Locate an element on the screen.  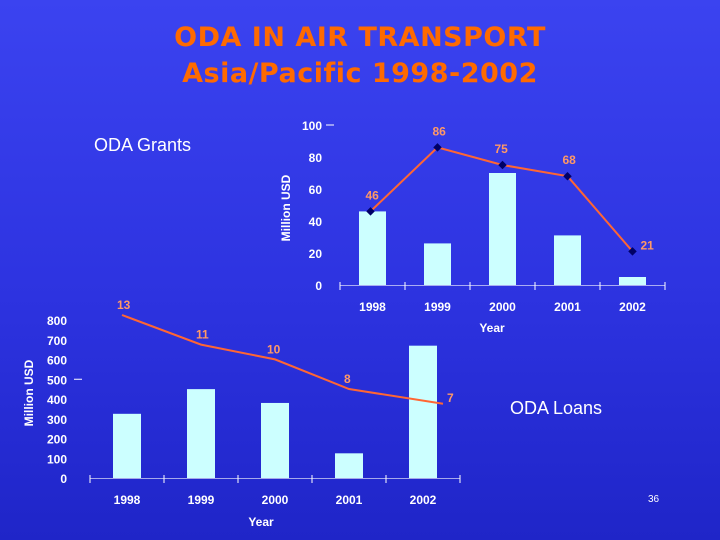
loans-y-tick-label: 800 is located at coordinates (57, 321).